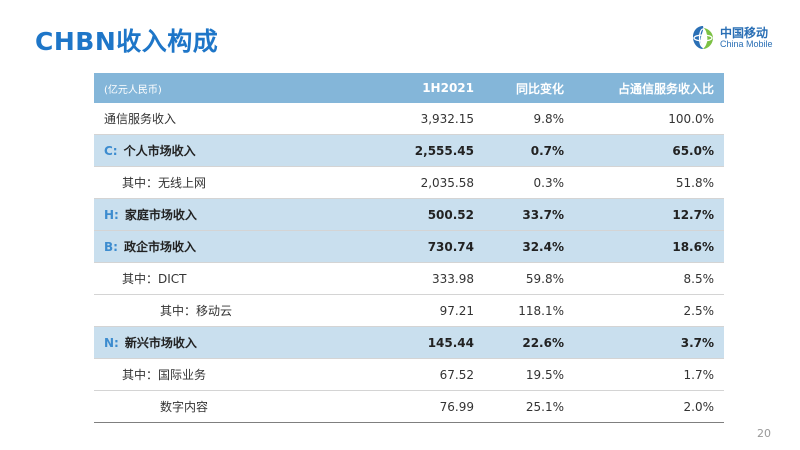  I want to click on row-share: 3.7%, so click(649, 342).